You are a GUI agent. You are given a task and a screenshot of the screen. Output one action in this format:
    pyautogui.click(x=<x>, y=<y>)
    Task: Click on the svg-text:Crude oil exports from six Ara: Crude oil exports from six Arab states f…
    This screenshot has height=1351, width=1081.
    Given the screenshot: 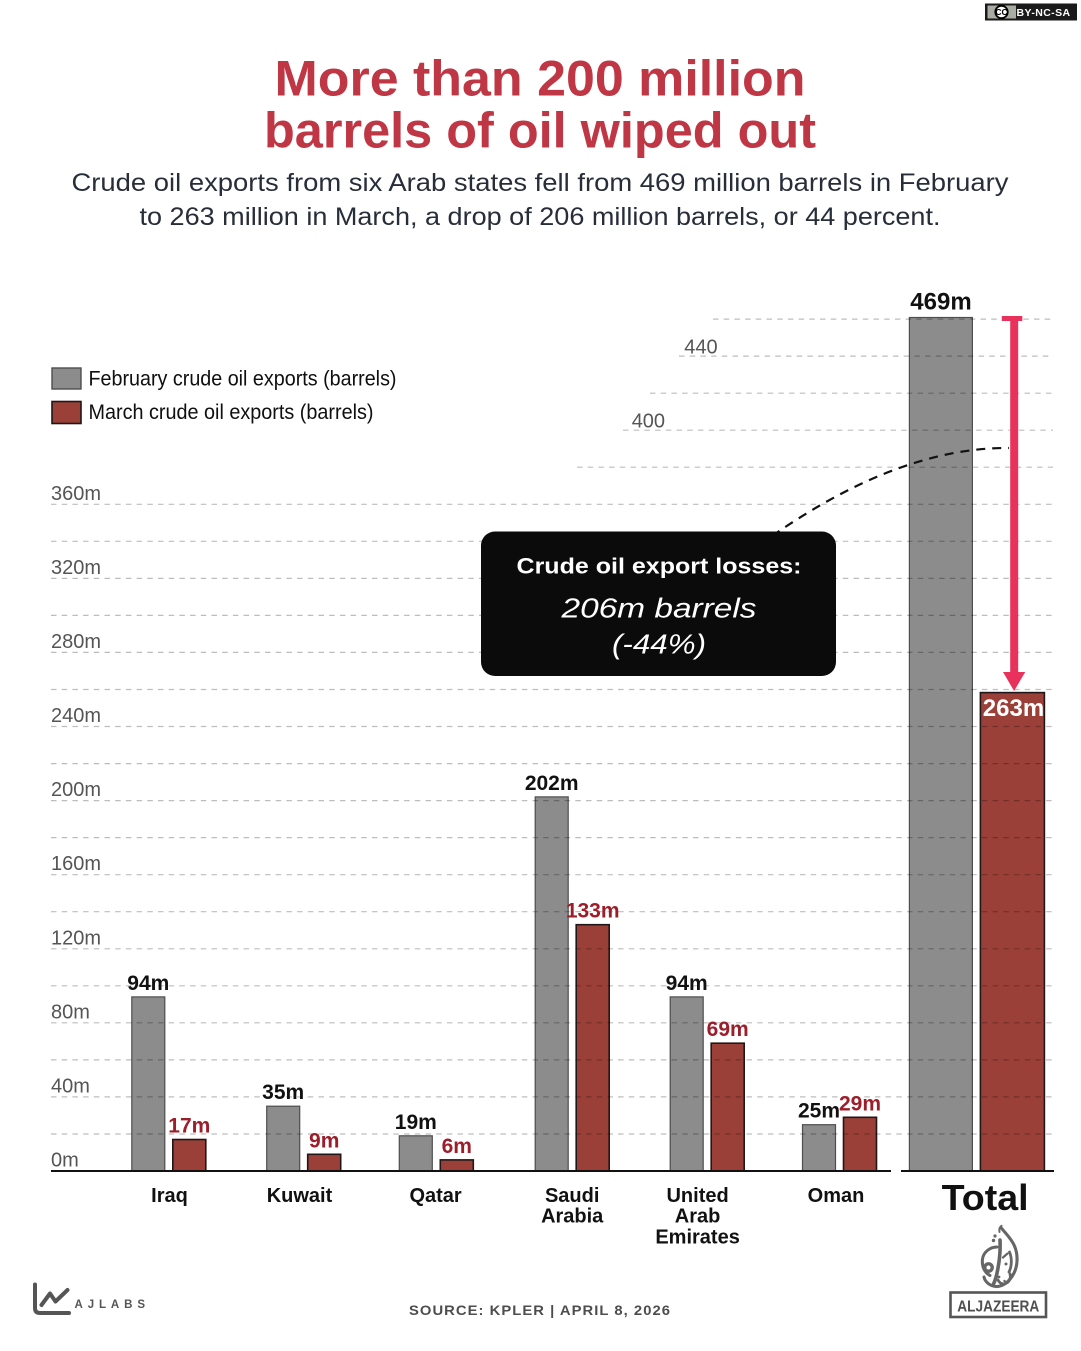 What is the action you would take?
    pyautogui.click(x=541, y=183)
    